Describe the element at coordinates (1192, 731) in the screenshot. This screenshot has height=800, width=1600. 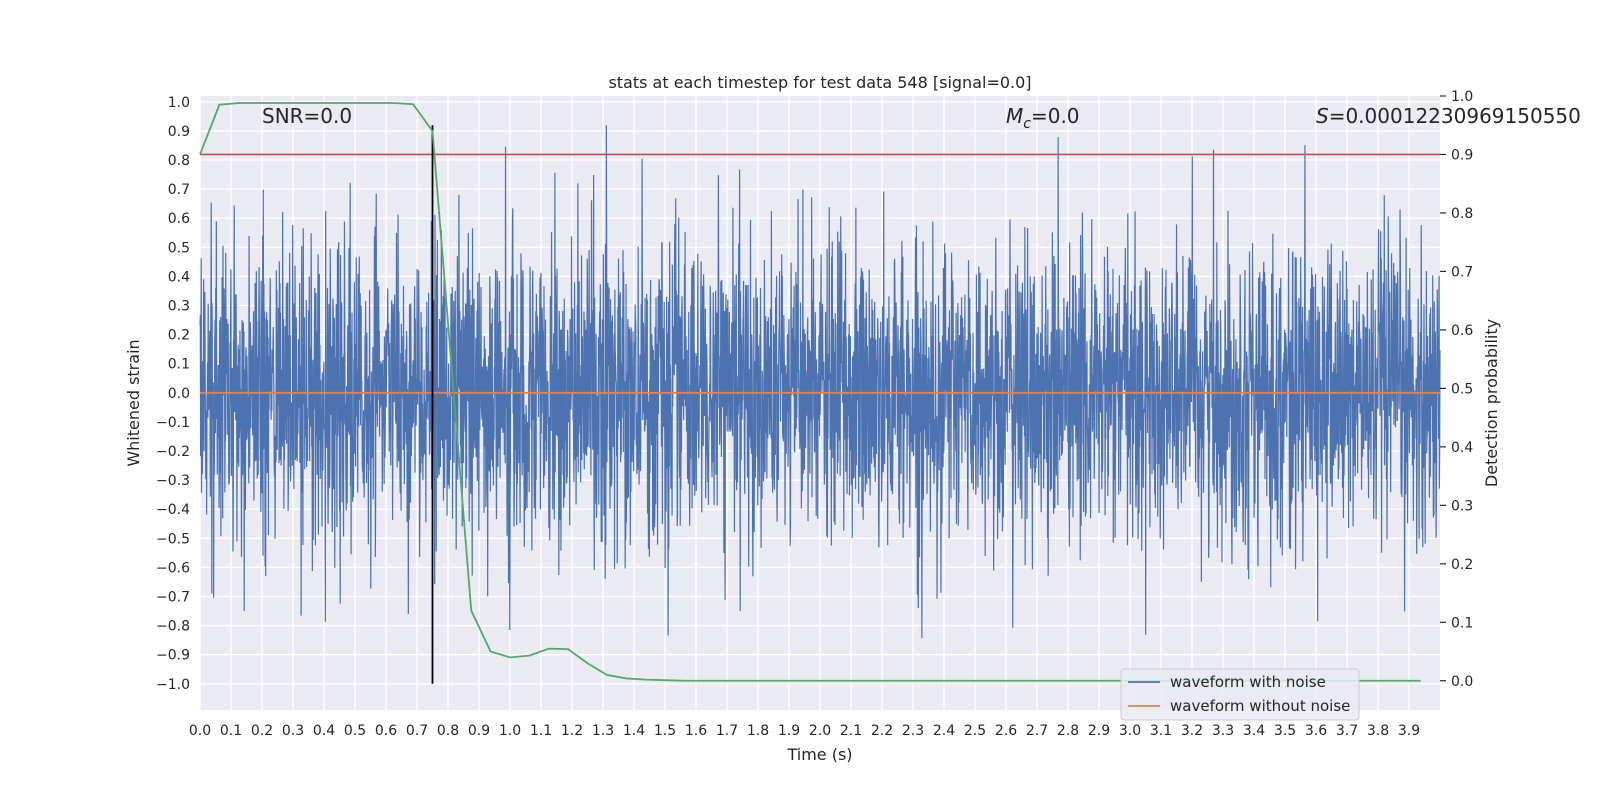
I see `x-tick-label: 3.2` at that location.